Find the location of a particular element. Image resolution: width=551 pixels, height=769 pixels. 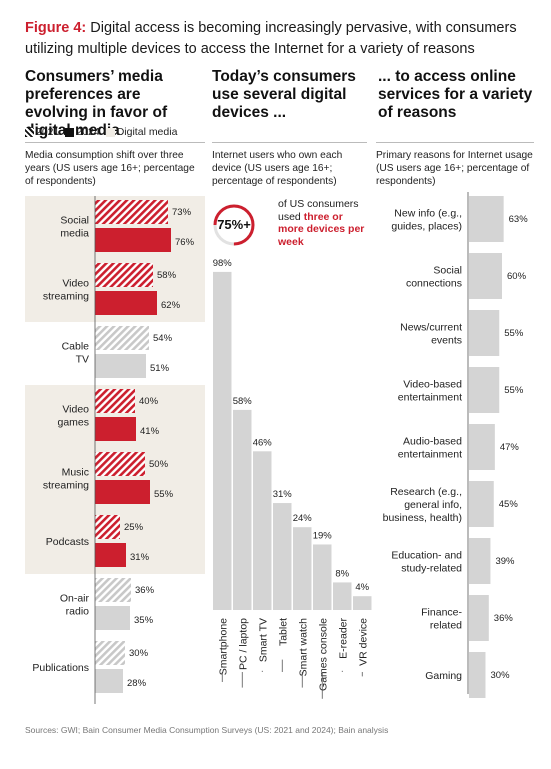

callout-highlight: three or more devices per week is located at coordinates (321, 229).